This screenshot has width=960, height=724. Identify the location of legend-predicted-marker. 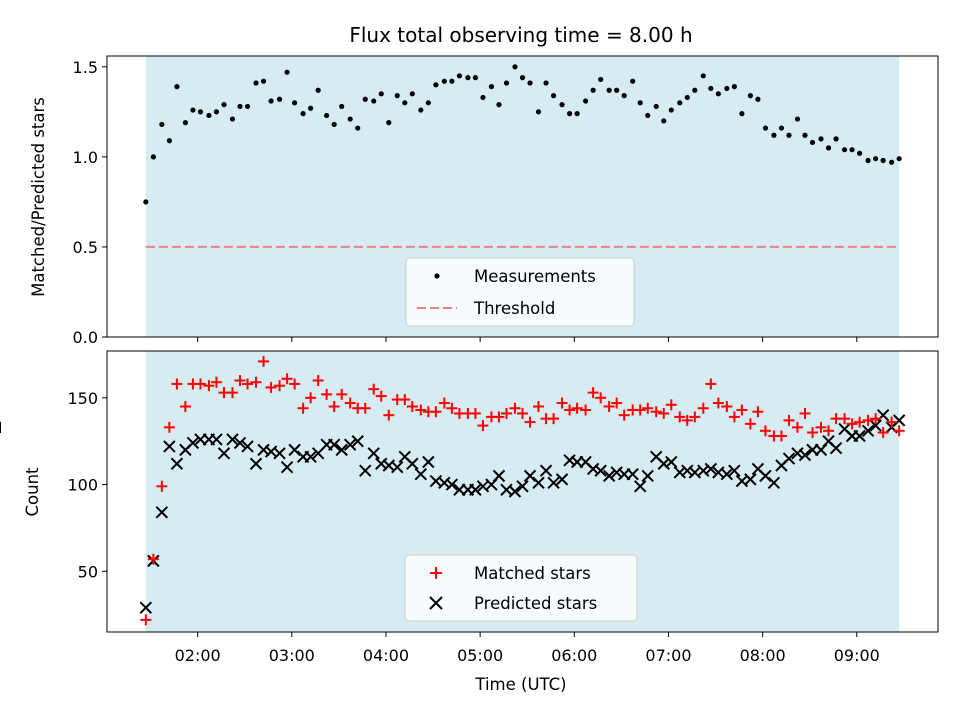
(436, 603).